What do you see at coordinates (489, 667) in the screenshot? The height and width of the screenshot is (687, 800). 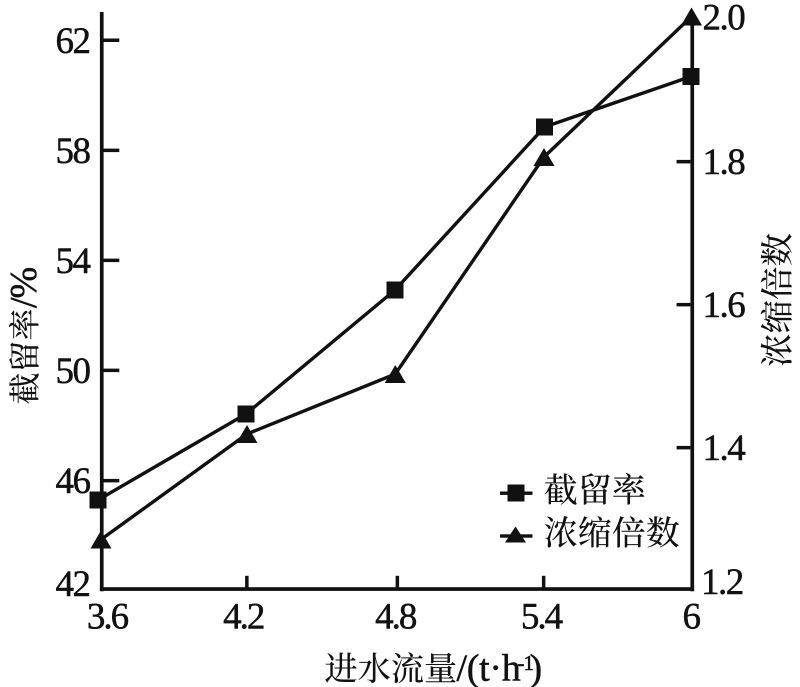 I see `svg-text: /(t·h` at bounding box center [489, 667].